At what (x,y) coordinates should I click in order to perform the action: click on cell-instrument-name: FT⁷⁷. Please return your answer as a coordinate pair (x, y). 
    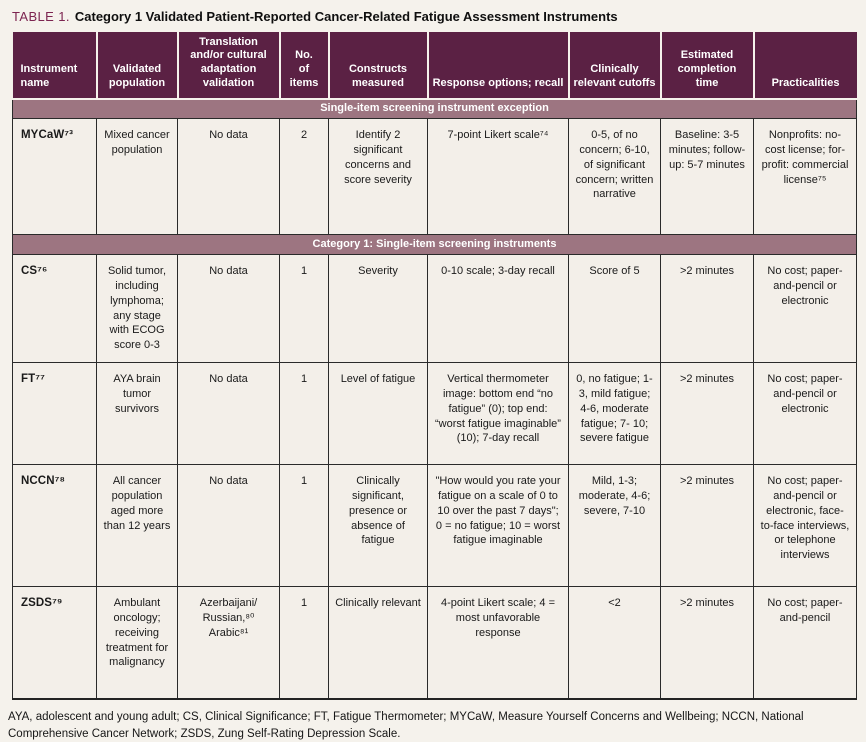
    Looking at the image, I should click on (54, 414).